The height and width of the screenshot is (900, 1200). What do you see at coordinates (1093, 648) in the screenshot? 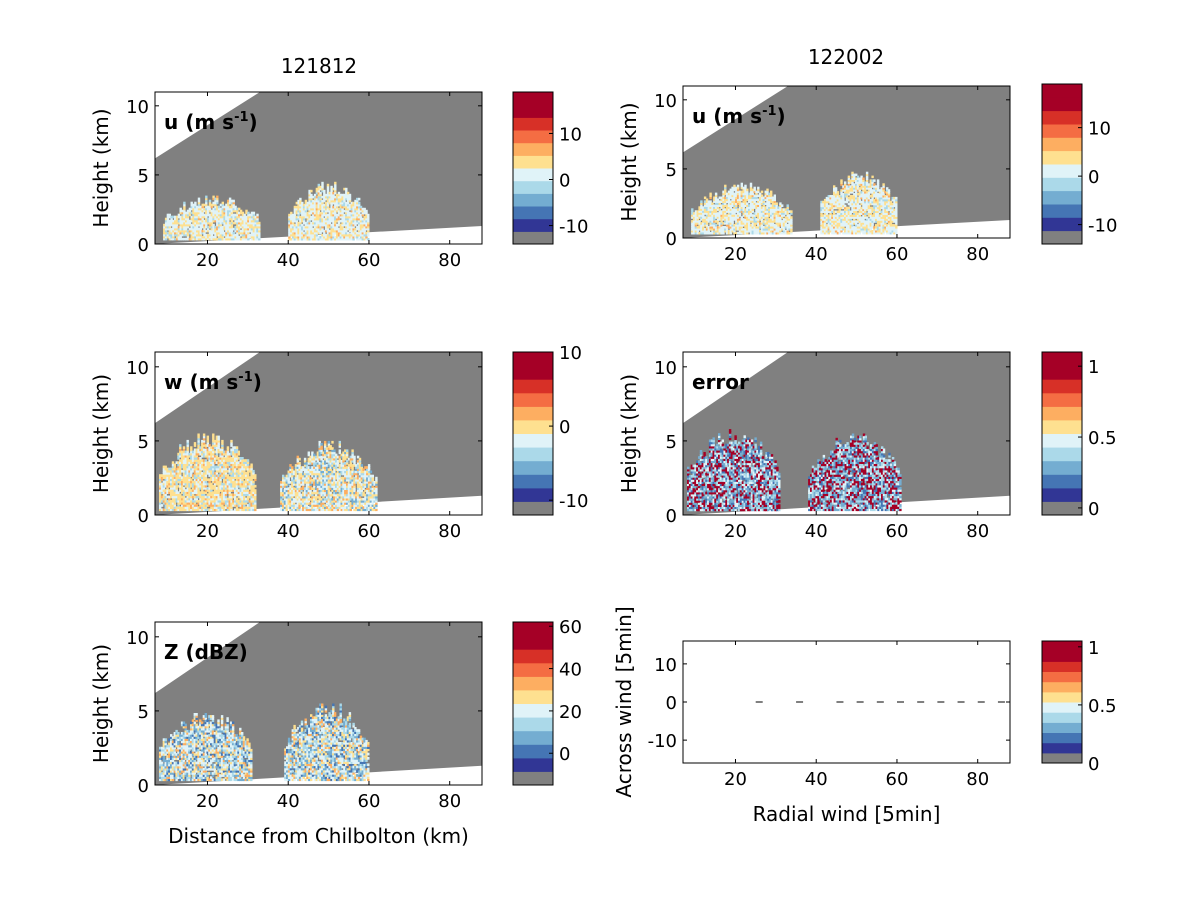
I see `colorbar-tick-label: 1` at bounding box center [1093, 648].